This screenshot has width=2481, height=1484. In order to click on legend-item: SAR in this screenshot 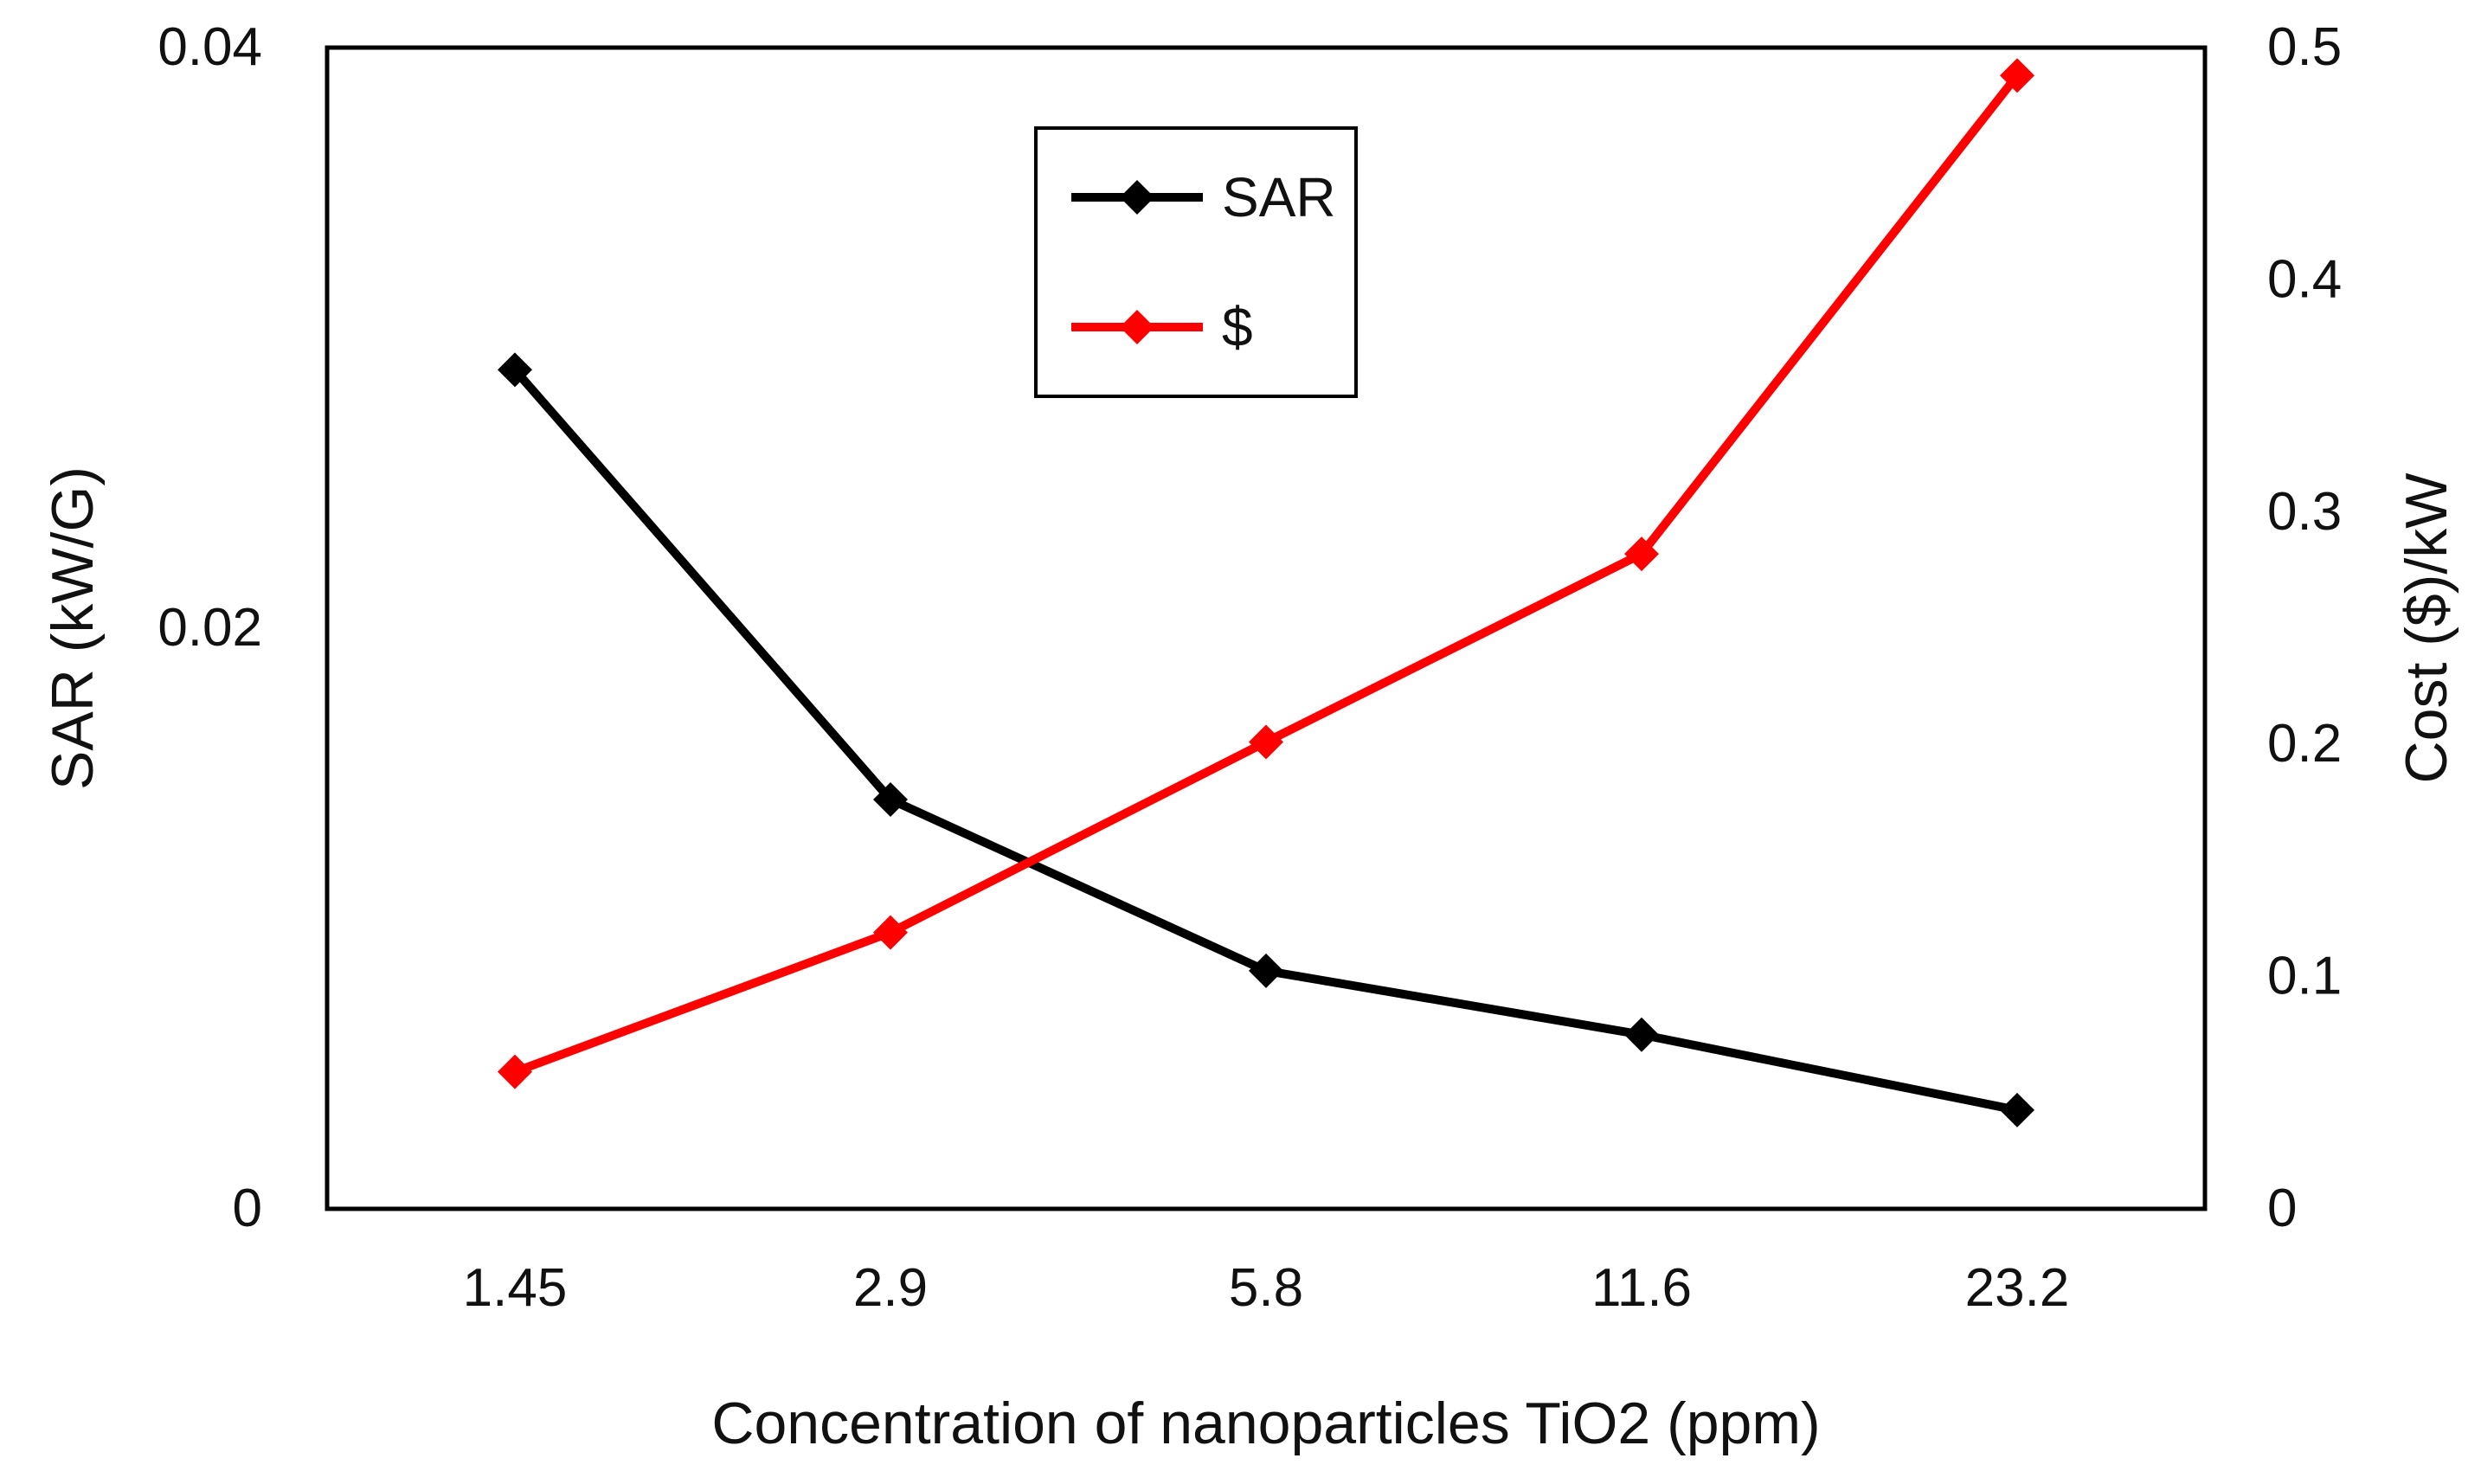, I will do `click(1204, 197)`.